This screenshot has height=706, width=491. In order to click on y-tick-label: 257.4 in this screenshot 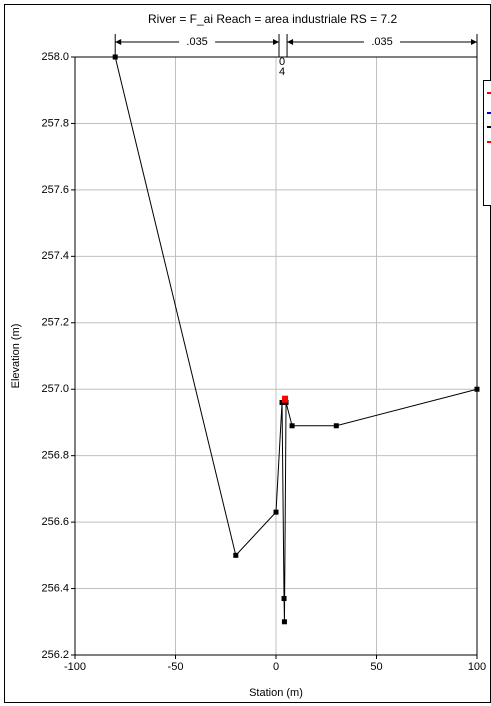, I will do `click(55, 256)`.